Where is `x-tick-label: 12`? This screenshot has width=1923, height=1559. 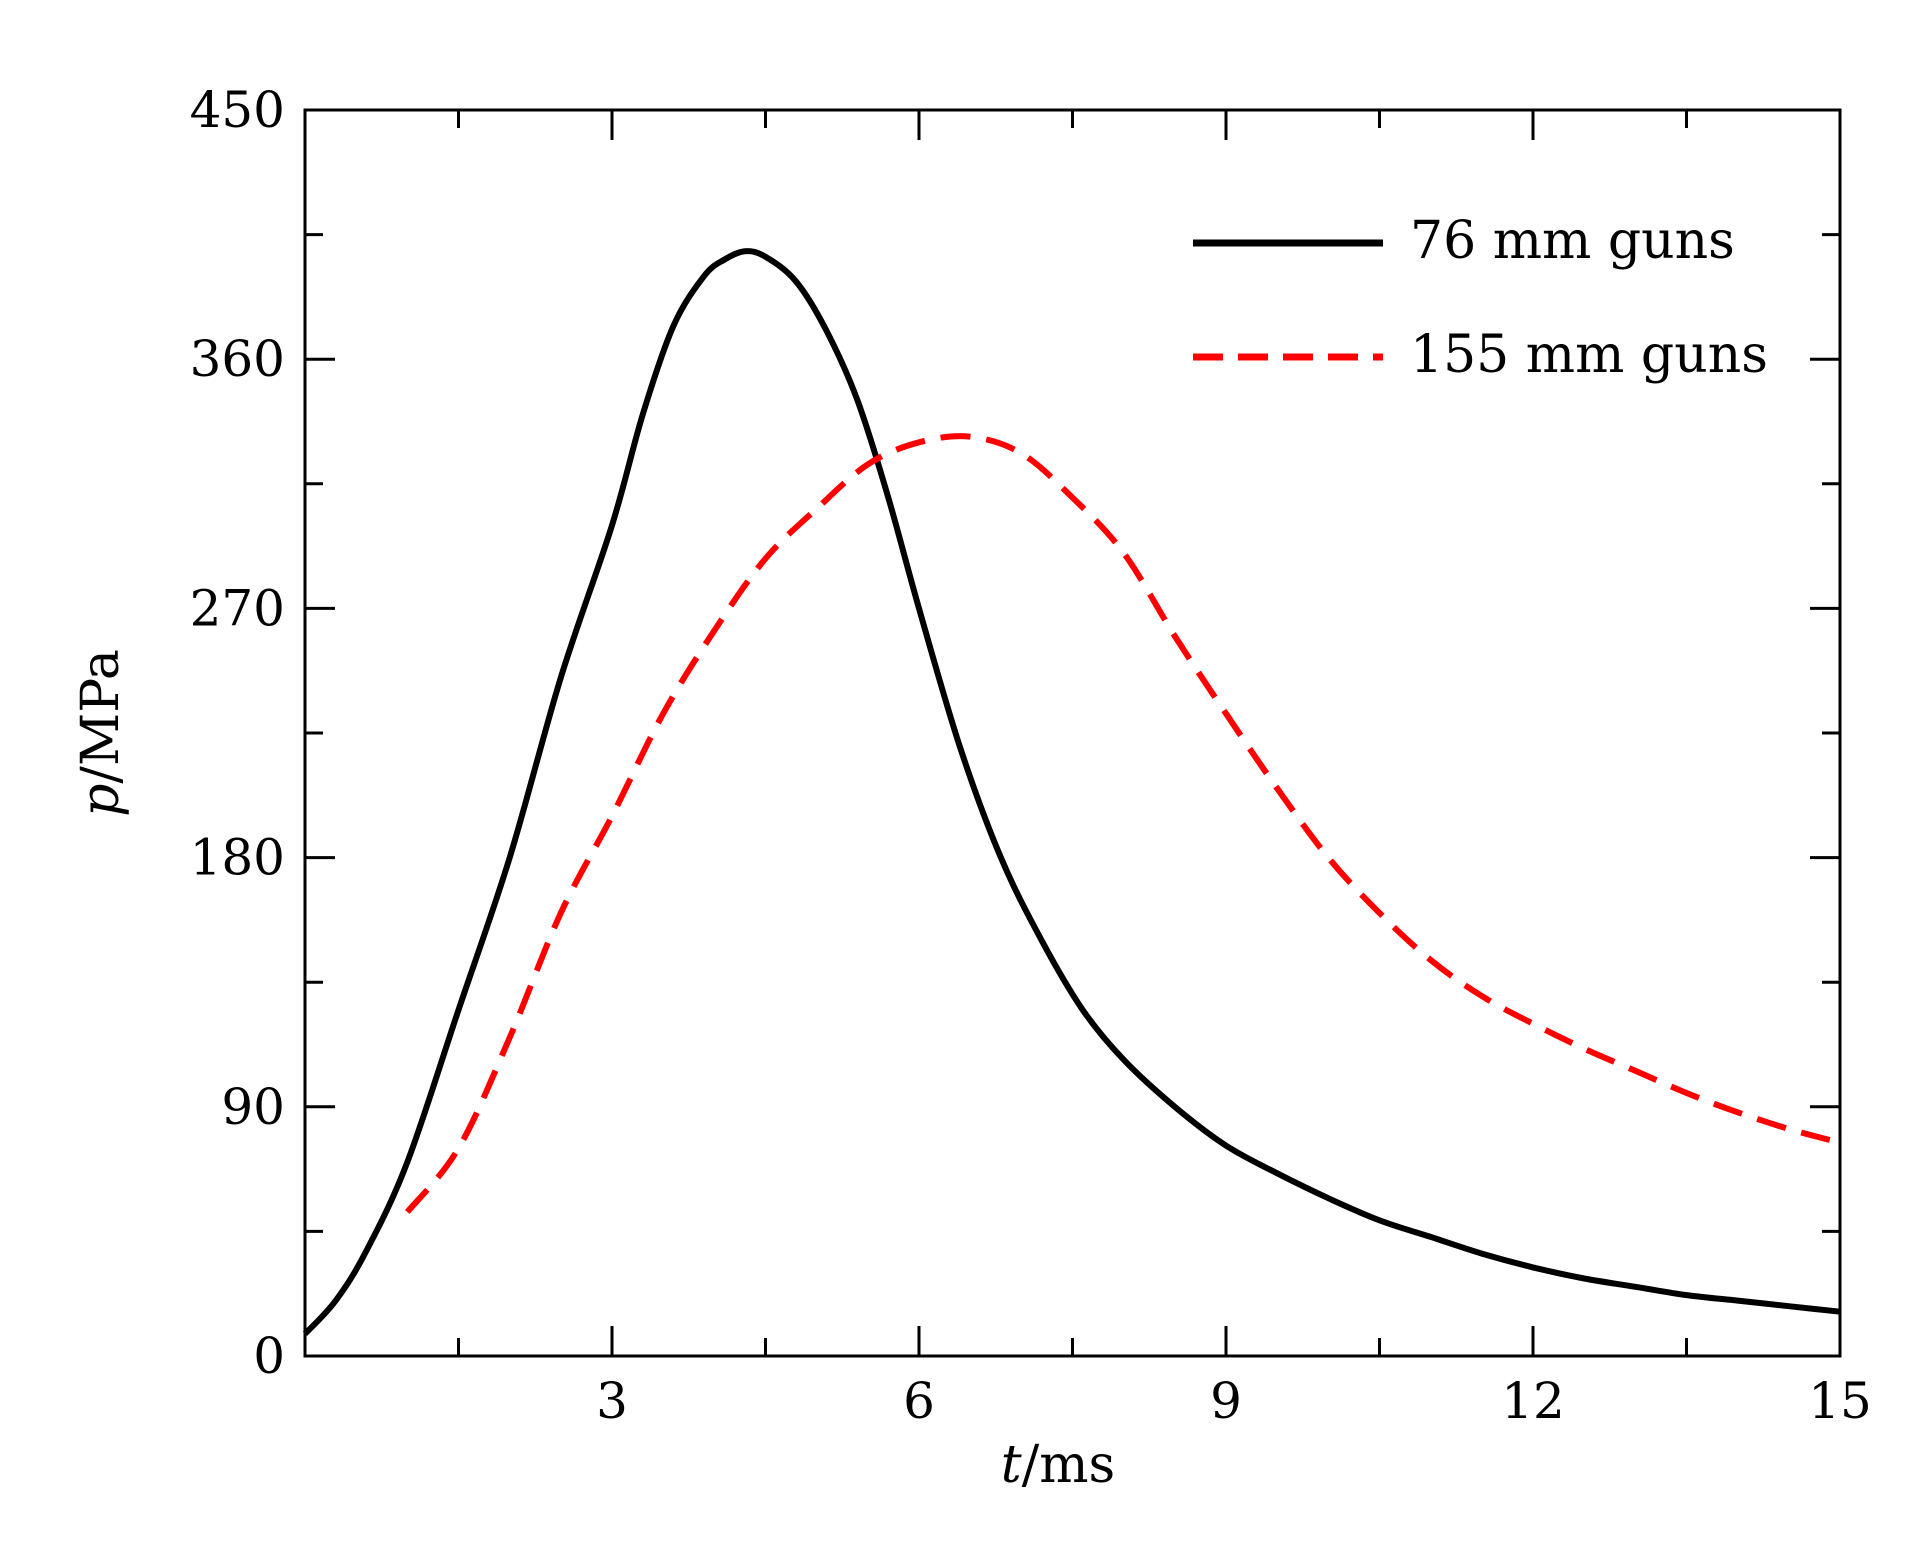 x-tick-label: 12 is located at coordinates (1533, 1401).